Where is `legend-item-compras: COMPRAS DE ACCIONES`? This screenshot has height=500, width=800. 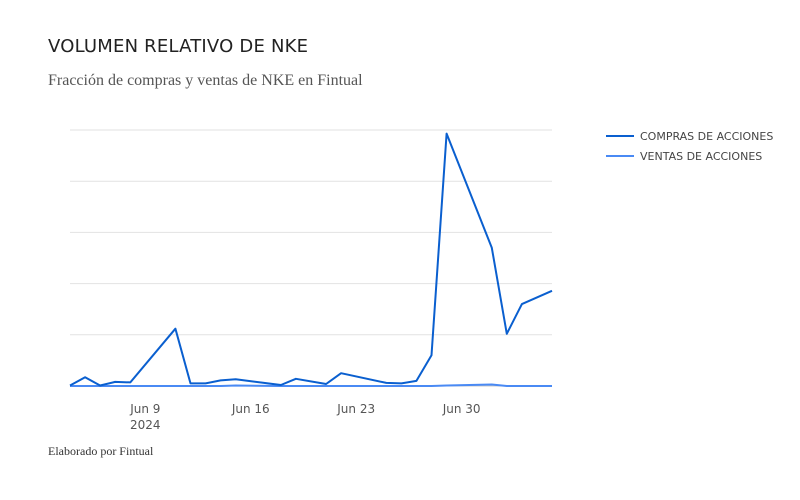 legend-item-compras: COMPRAS DE ACCIONES is located at coordinates (689, 136).